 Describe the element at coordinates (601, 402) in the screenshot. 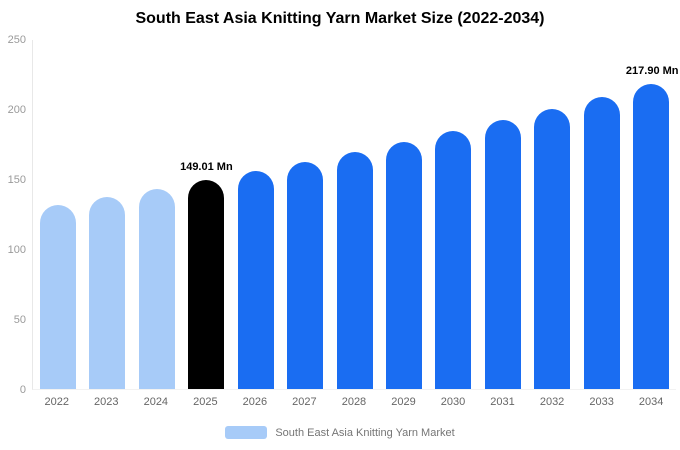

I see `x-axis-label-2033: 2033` at that location.